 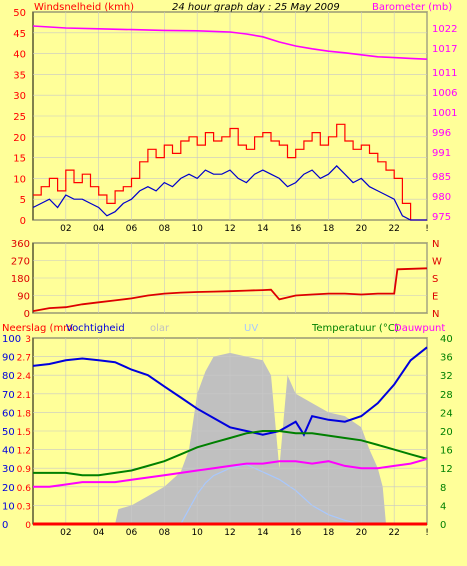 I want to click on y-left-tick-label: 270, so click(x=20, y=262).